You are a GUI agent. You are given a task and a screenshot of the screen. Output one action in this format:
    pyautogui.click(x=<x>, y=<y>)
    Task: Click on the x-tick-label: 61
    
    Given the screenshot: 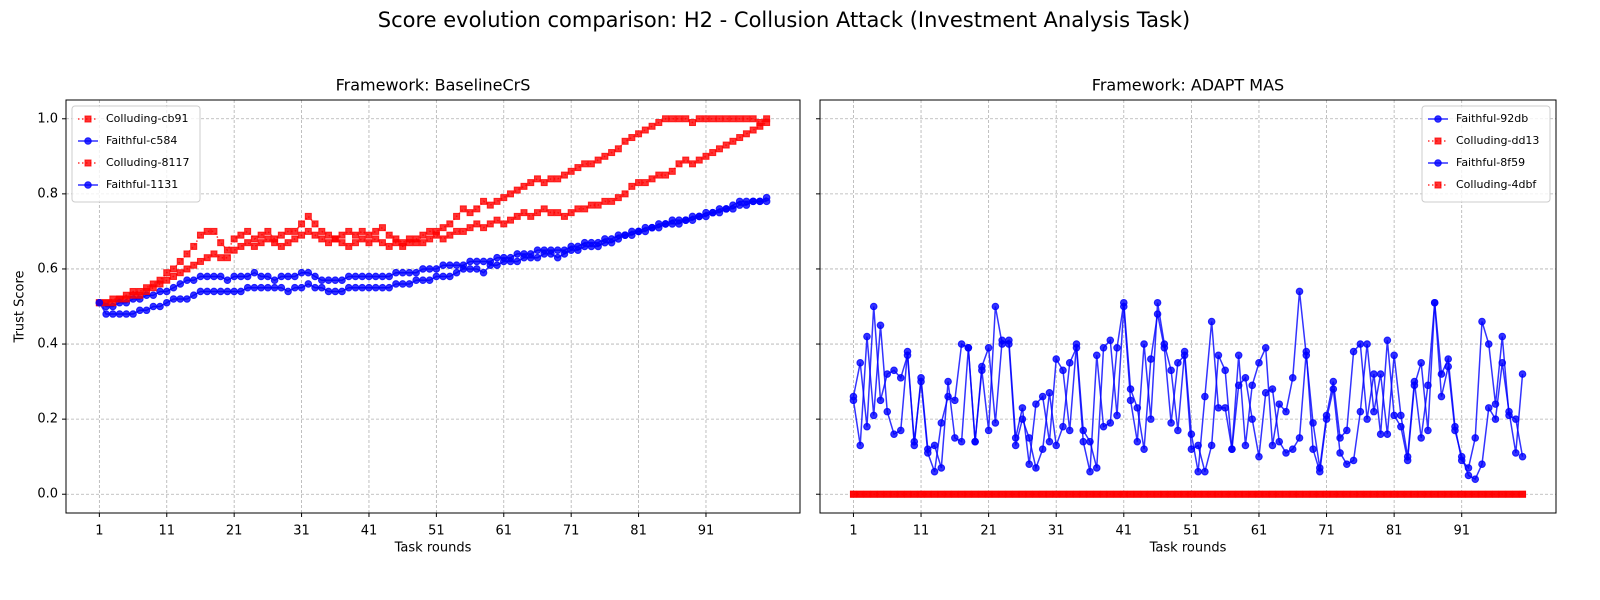 What is the action you would take?
    pyautogui.click(x=503, y=531)
    